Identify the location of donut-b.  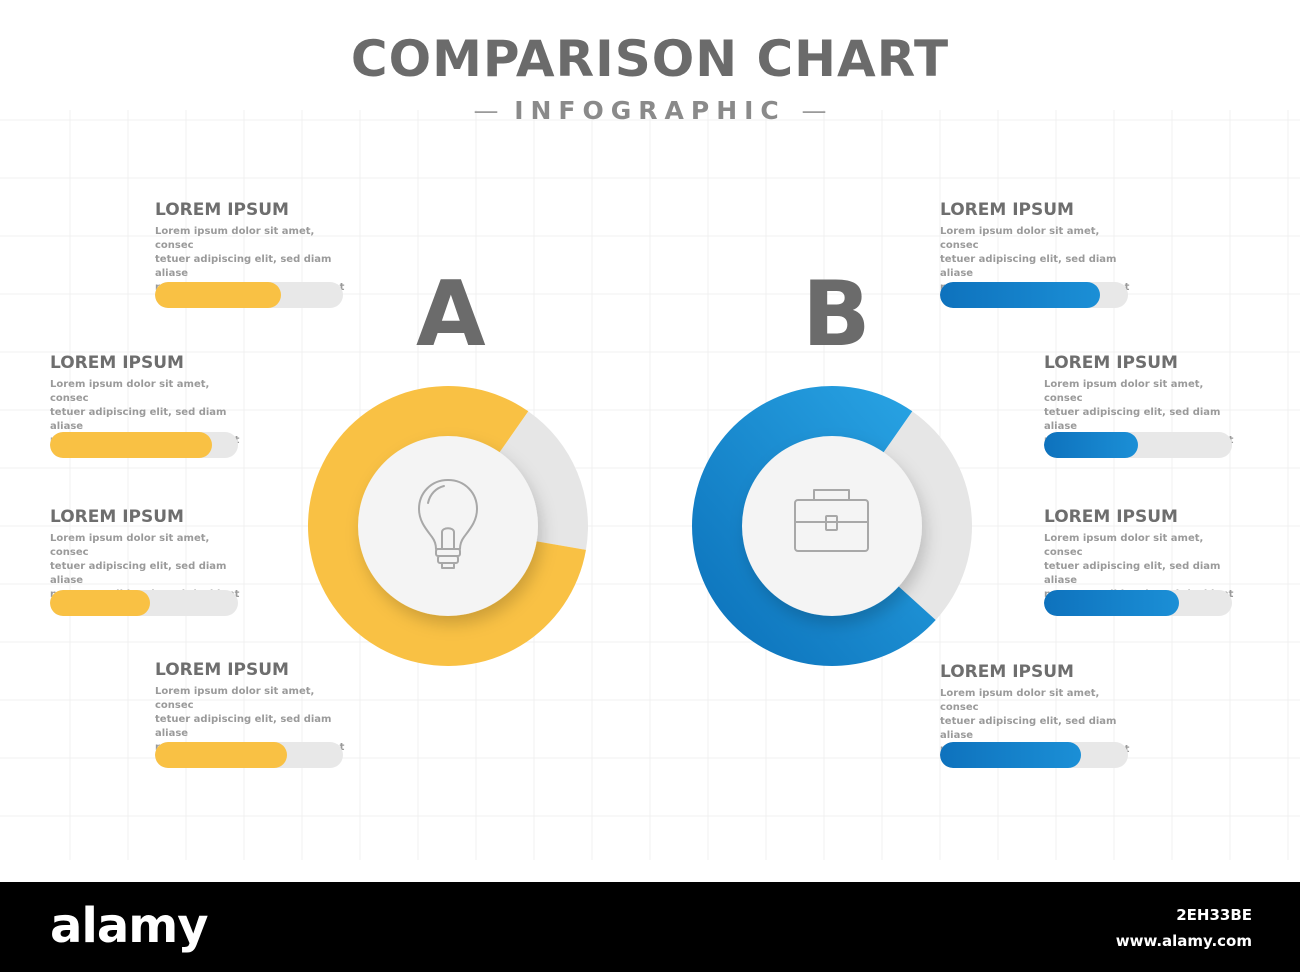
(832, 525).